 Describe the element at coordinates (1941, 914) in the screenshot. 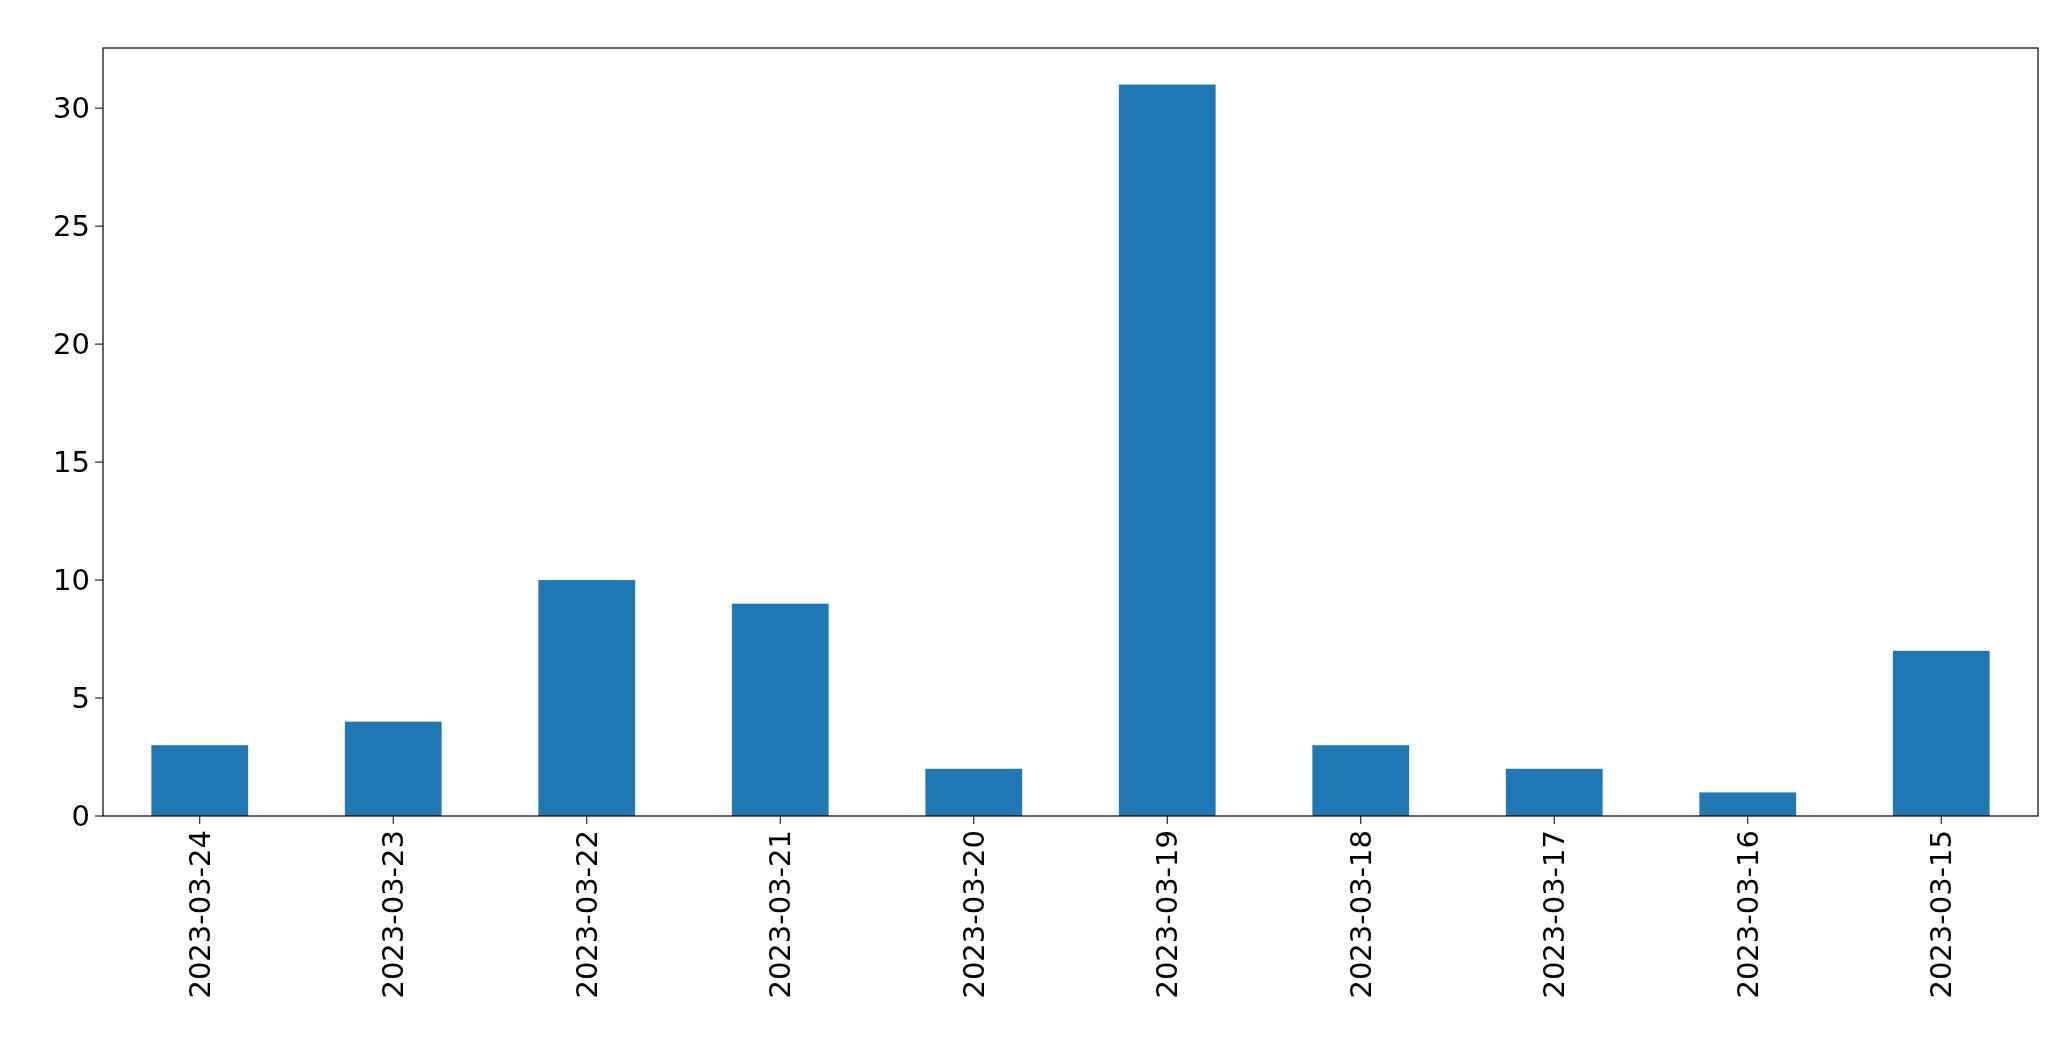

I see `x-tick-label: 2023-03-15` at that location.